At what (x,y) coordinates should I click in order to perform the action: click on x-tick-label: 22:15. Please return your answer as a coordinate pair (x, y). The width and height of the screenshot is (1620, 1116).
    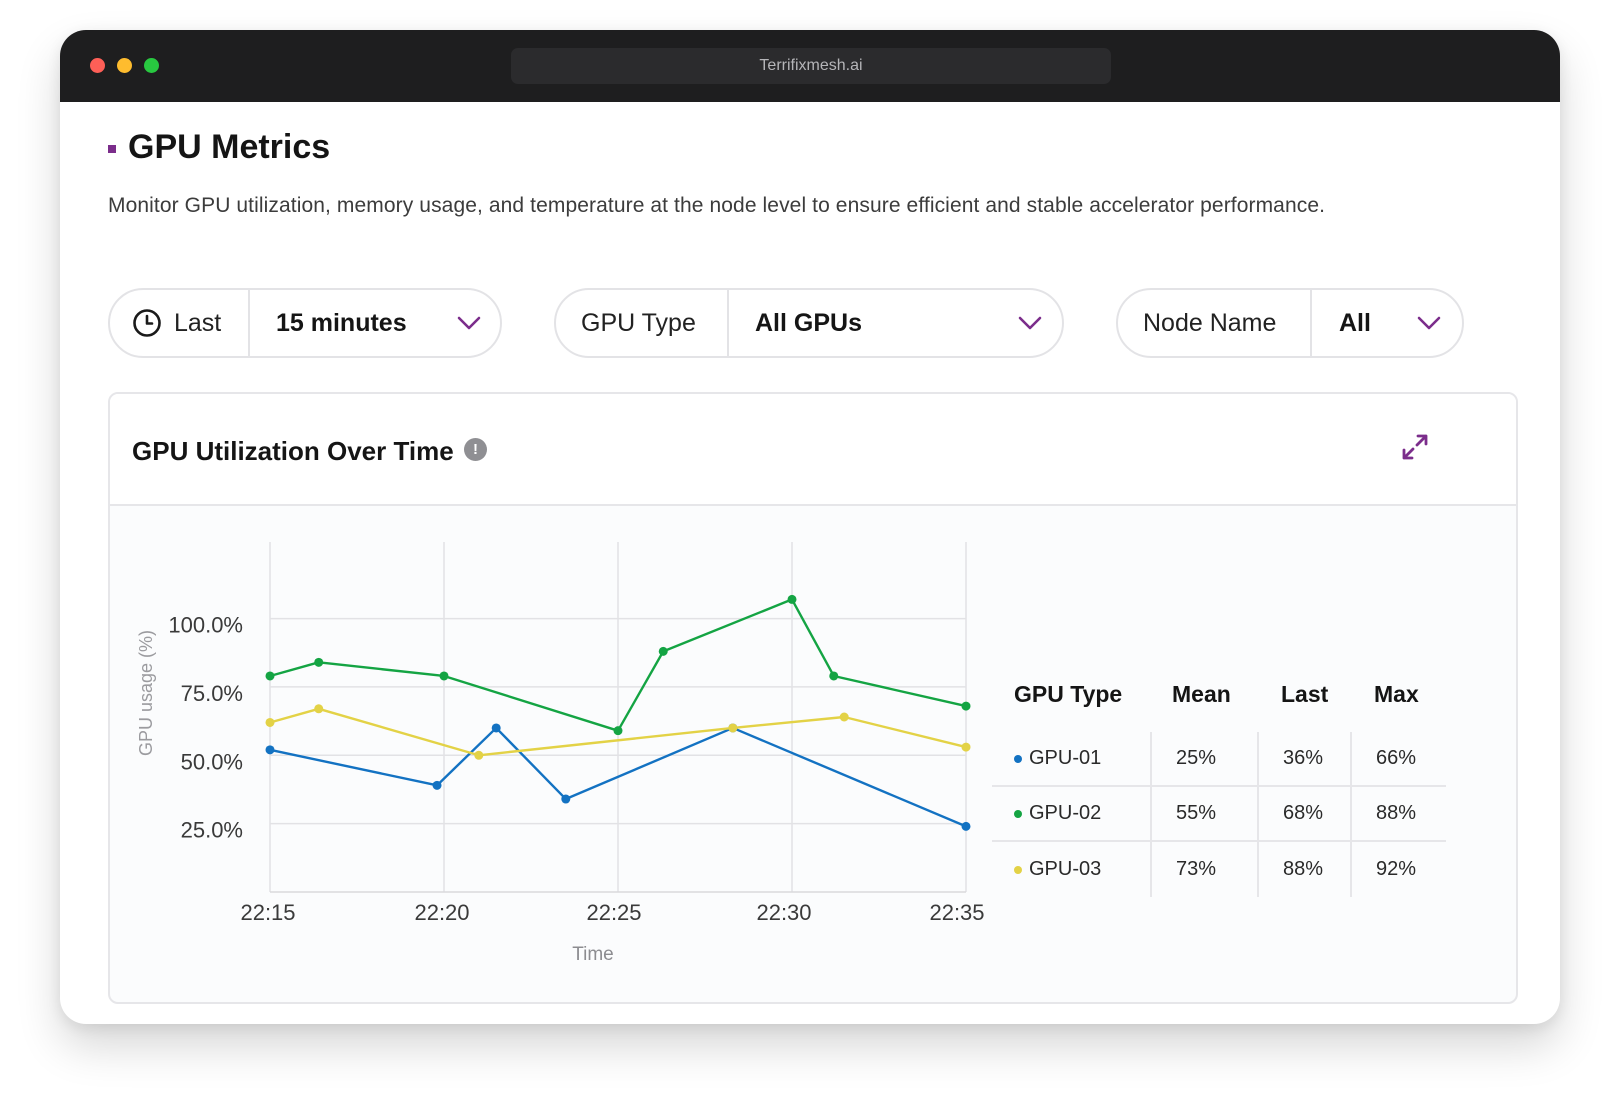
    Looking at the image, I should click on (267, 912).